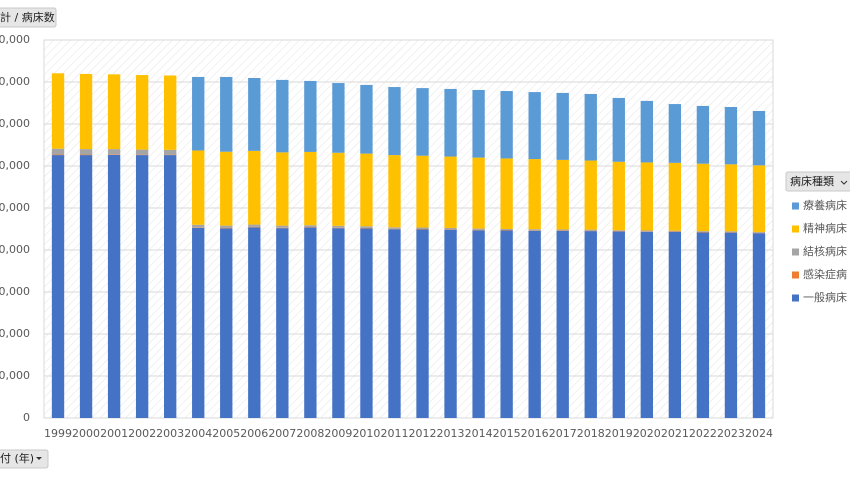 The height and width of the screenshot is (481, 850). I want to click on x-tick-label: 2015, so click(507, 433).